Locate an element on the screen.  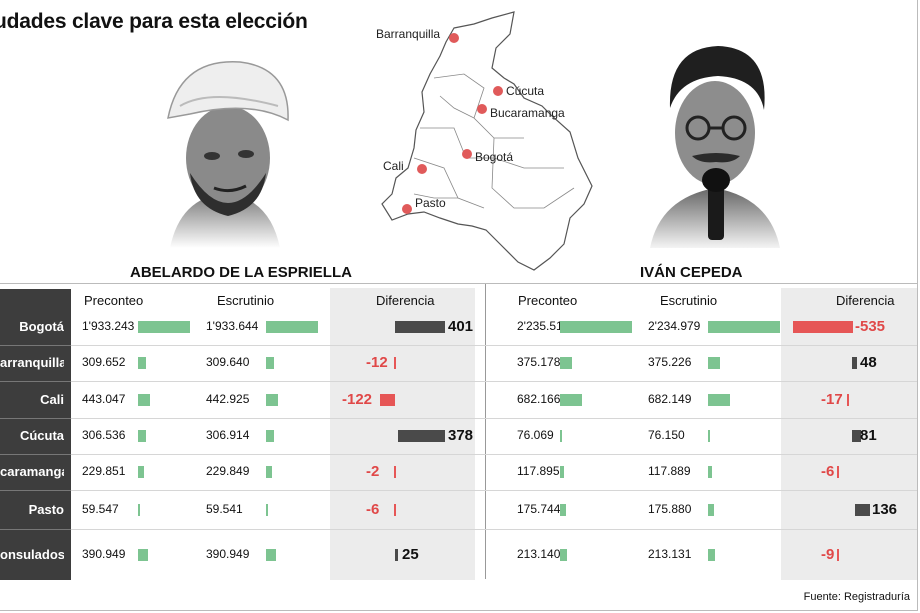
row-label: Cúcuta is located at coordinates (41, 435).